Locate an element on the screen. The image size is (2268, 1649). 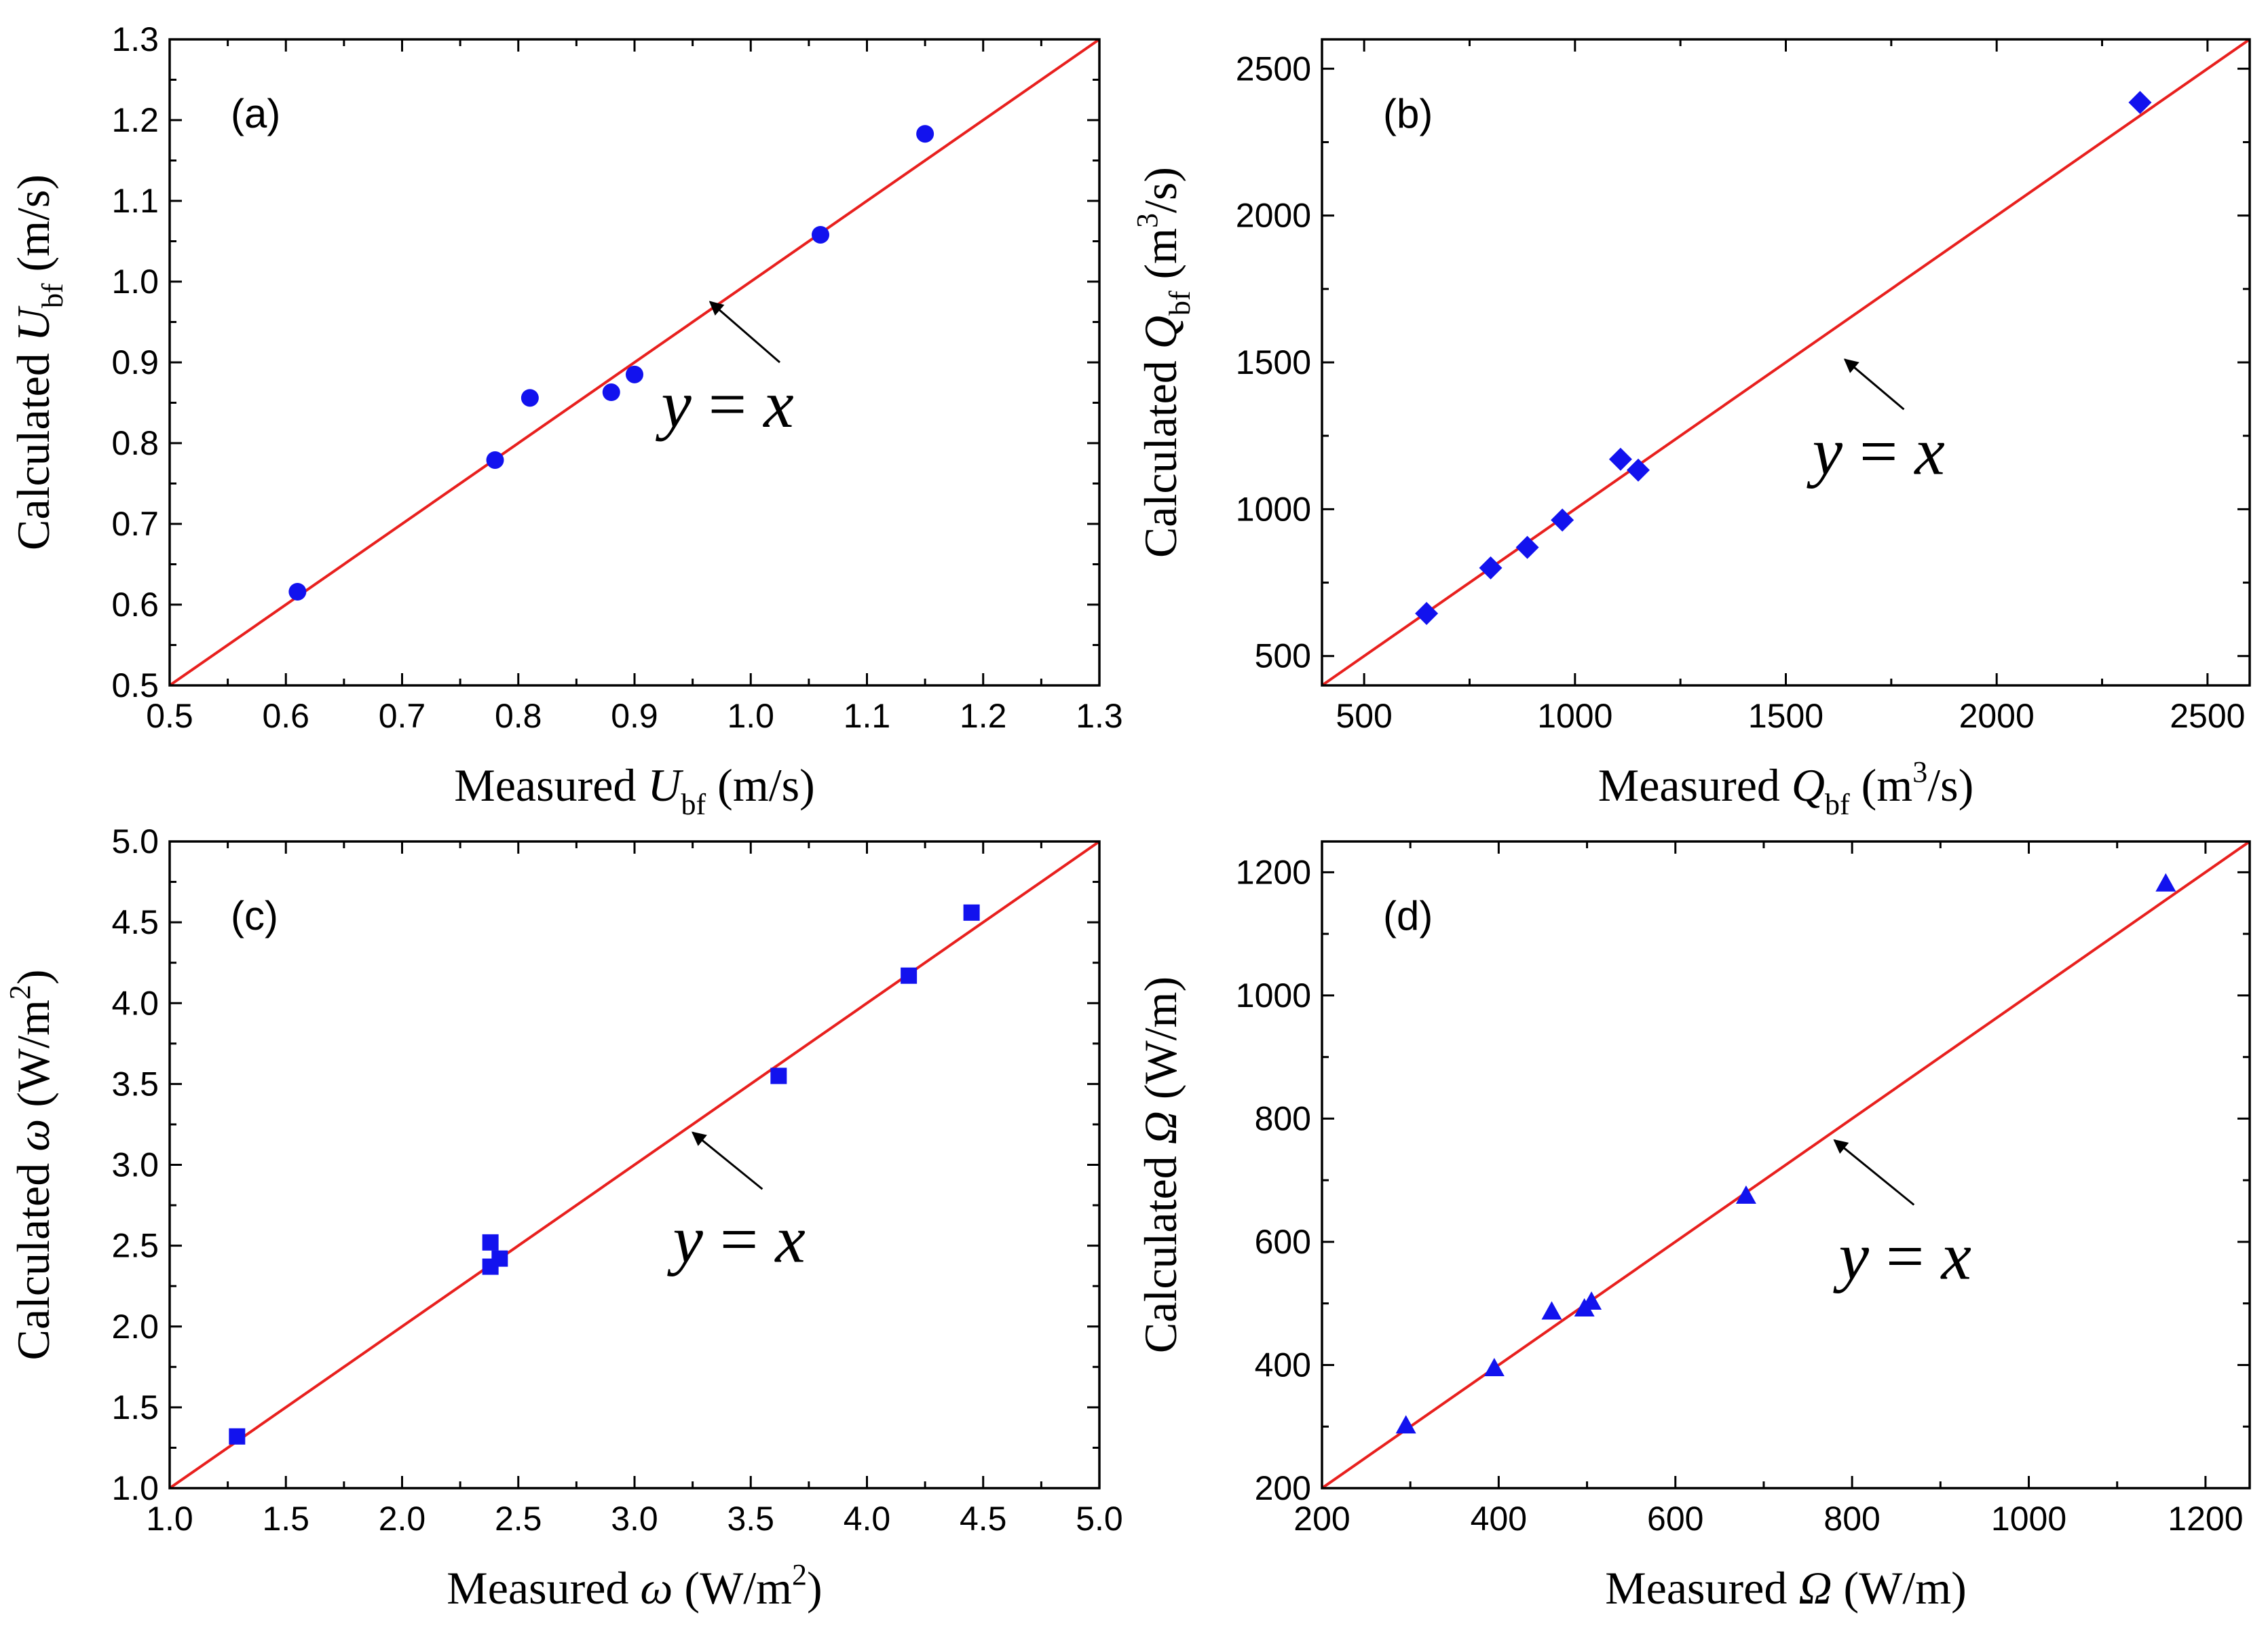
panel-label: (b) is located at coordinates (1408, 114).